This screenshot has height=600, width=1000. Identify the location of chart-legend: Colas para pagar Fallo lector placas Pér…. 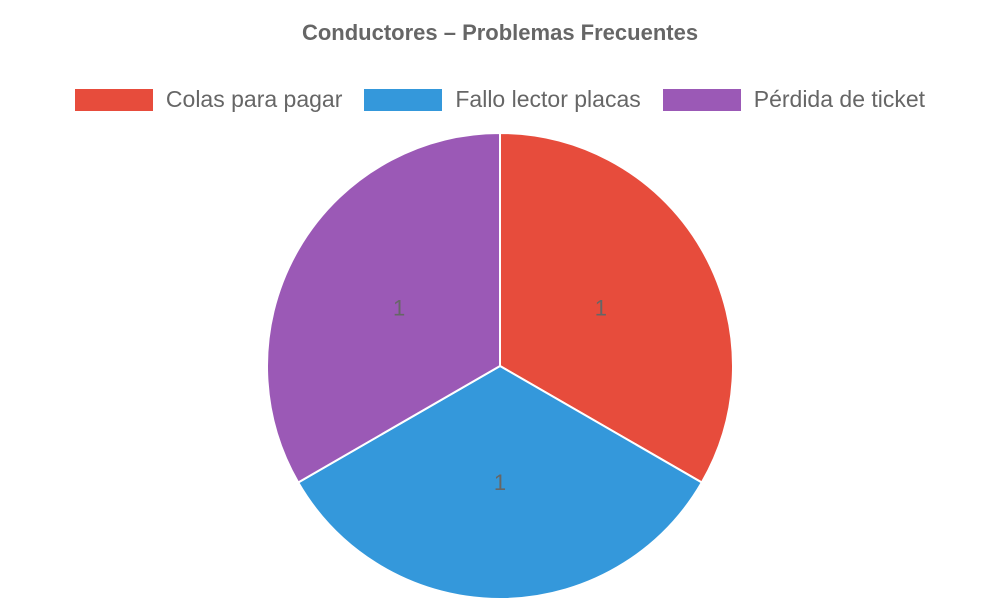
(500, 99).